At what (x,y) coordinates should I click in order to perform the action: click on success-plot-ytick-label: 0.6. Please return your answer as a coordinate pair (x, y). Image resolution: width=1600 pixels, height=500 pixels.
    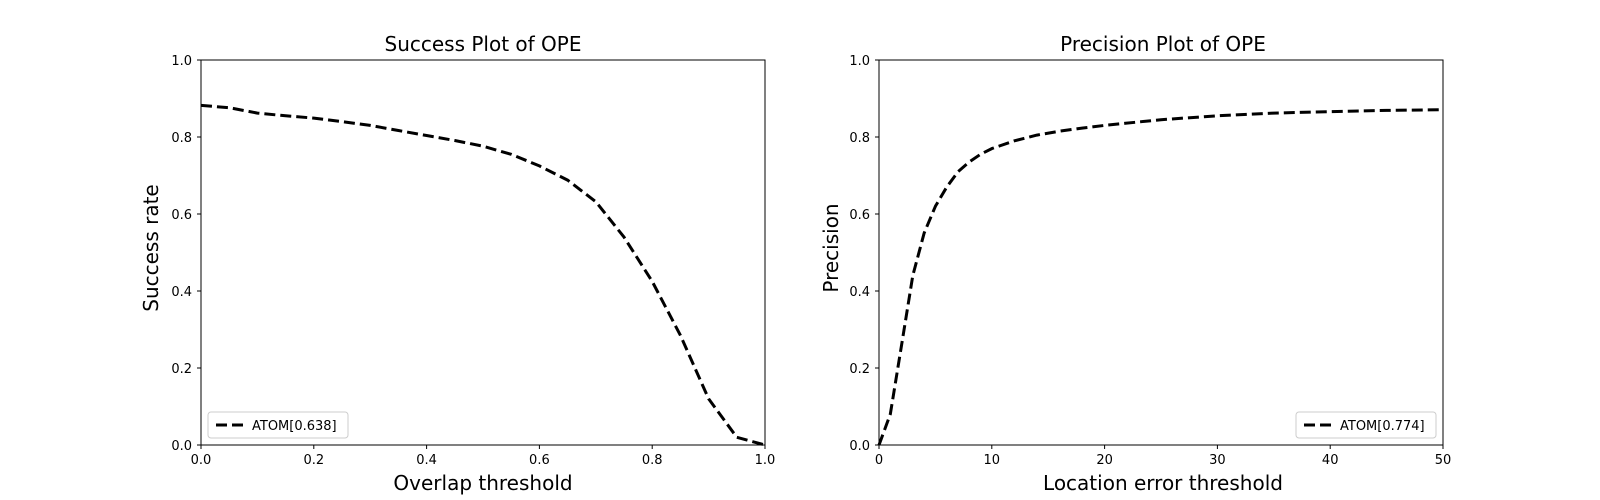
    Looking at the image, I should click on (181, 215).